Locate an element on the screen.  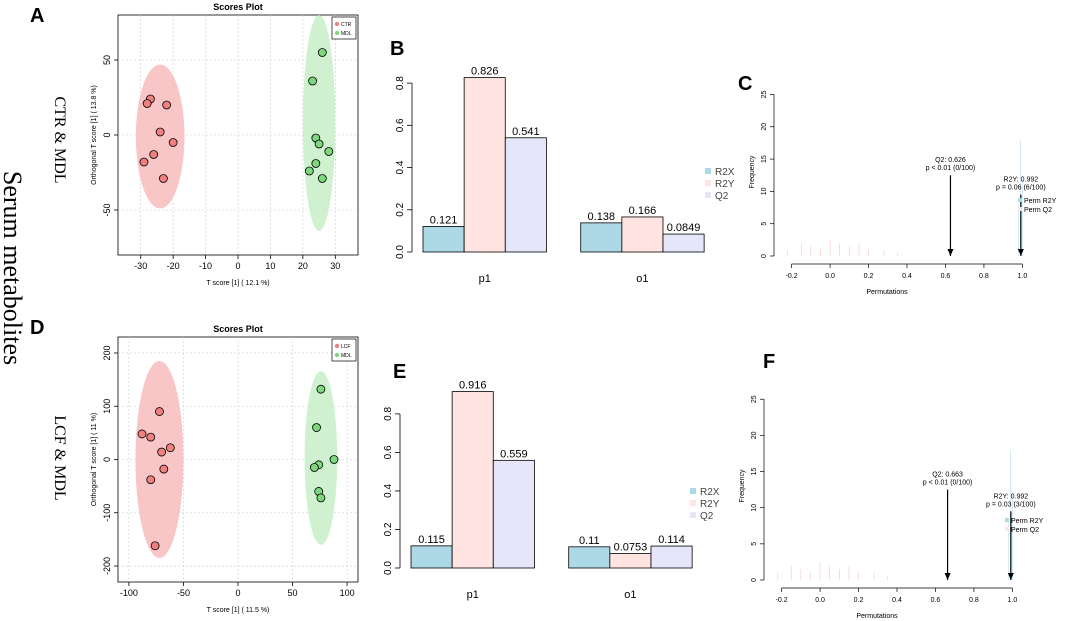
bar-value-label: 0.114 is located at coordinates (671, 540).